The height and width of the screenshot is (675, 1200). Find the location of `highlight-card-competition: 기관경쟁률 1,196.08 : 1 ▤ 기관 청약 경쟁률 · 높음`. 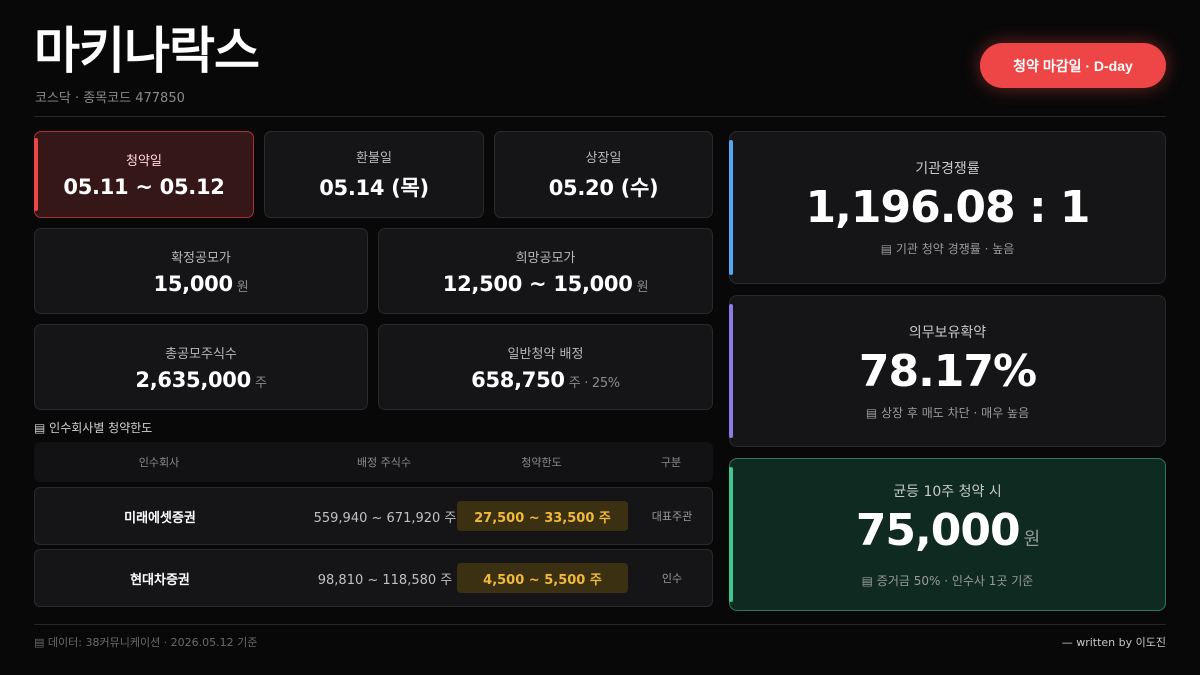

highlight-card-competition: 기관경쟁률 1,196.08 : 1 ▤ 기관 청약 경쟁률 · 높음 is located at coordinates (947, 207).